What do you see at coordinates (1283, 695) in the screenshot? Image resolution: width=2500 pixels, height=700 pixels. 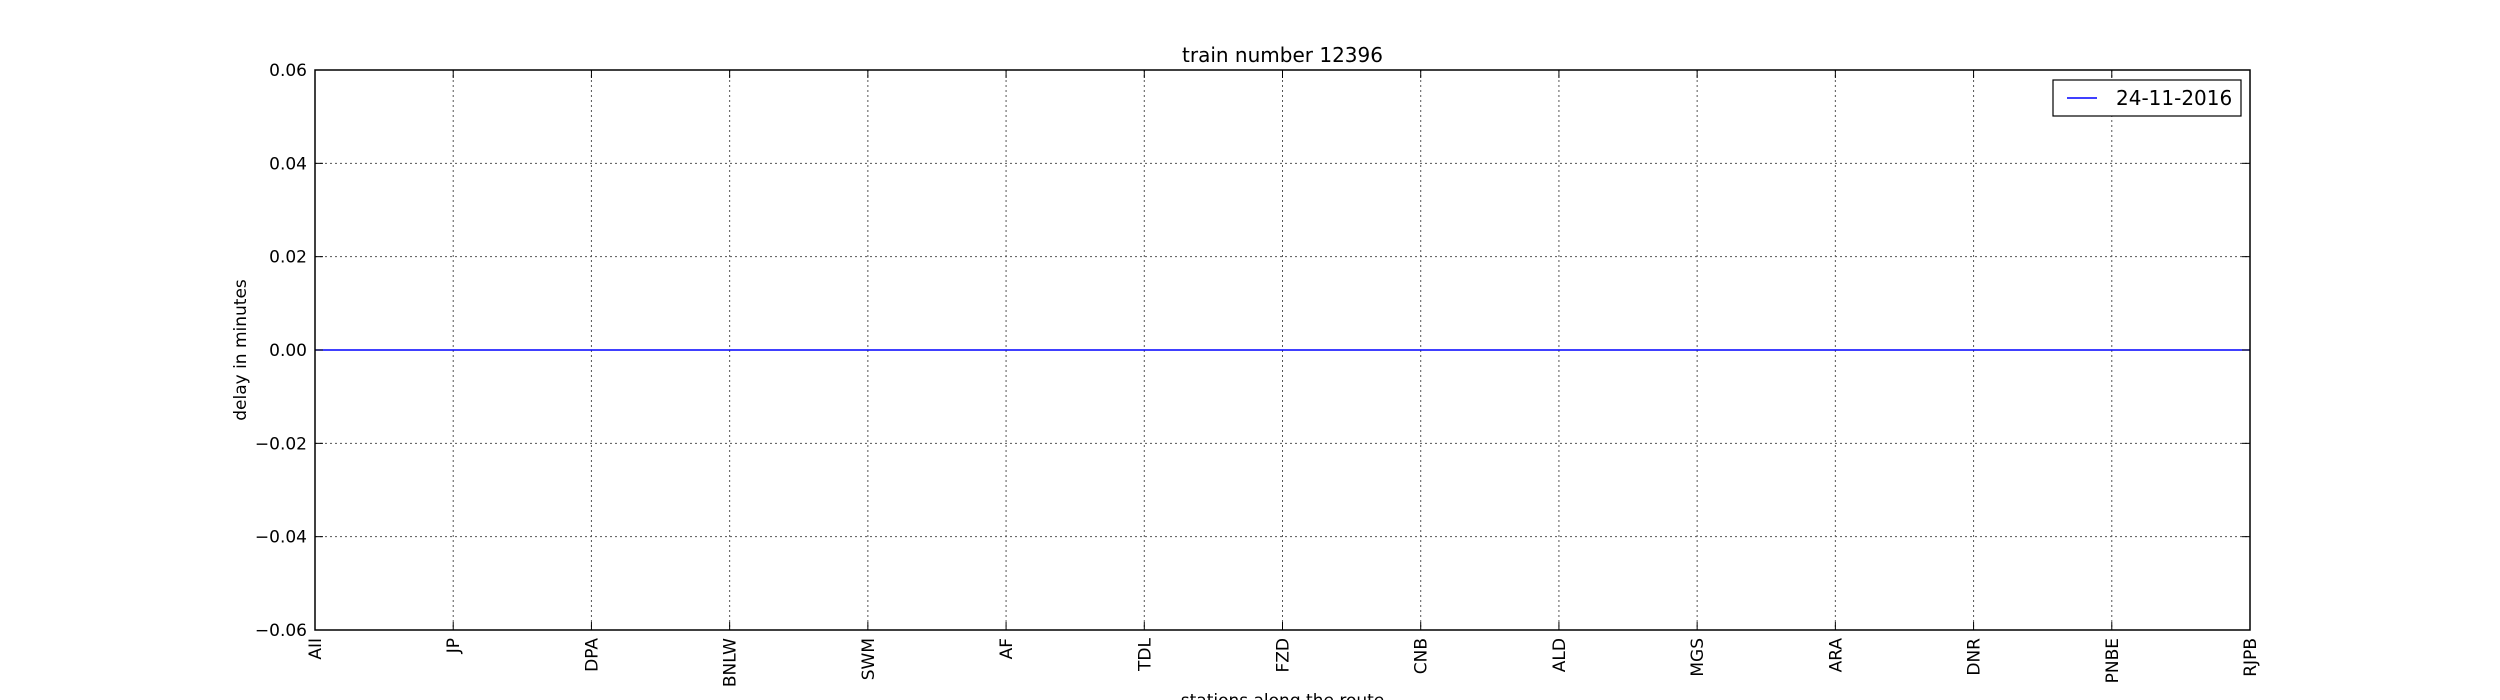 I see `x-axis-label: stations along the route` at bounding box center [1283, 695].